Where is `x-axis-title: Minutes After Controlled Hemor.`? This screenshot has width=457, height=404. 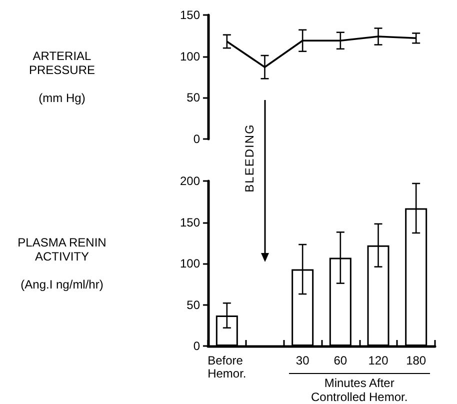 x-axis-title: Minutes After Controlled Hemor. is located at coordinates (359, 390).